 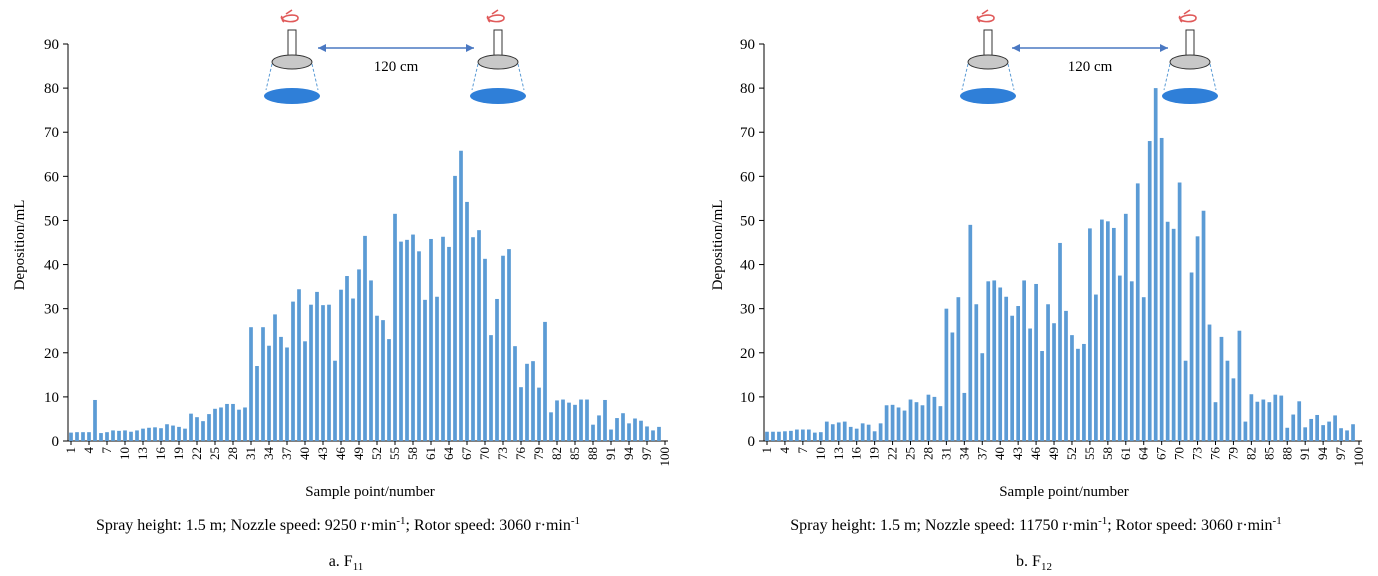 What do you see at coordinates (466, 454) in the screenshot?
I see `x-tick-label: 67` at bounding box center [466, 454].